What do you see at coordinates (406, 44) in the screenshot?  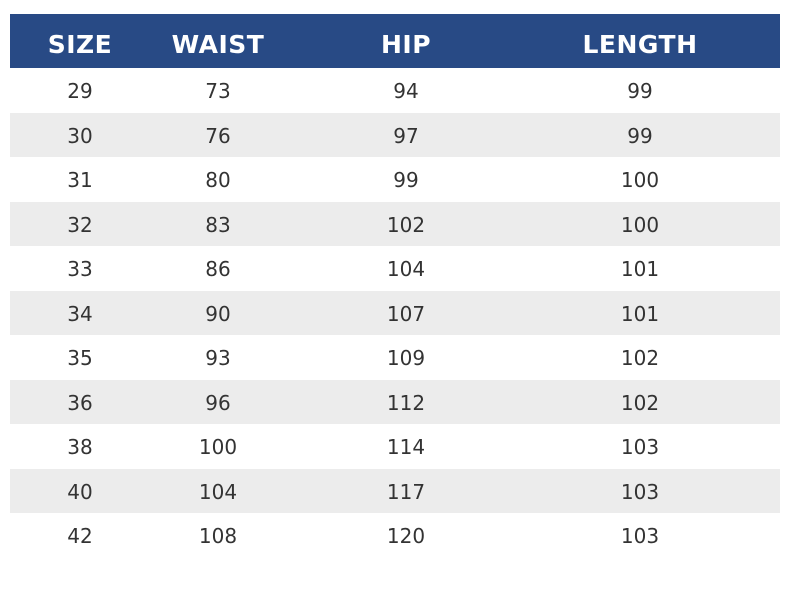 I see `header-hip: HIP` at bounding box center [406, 44].